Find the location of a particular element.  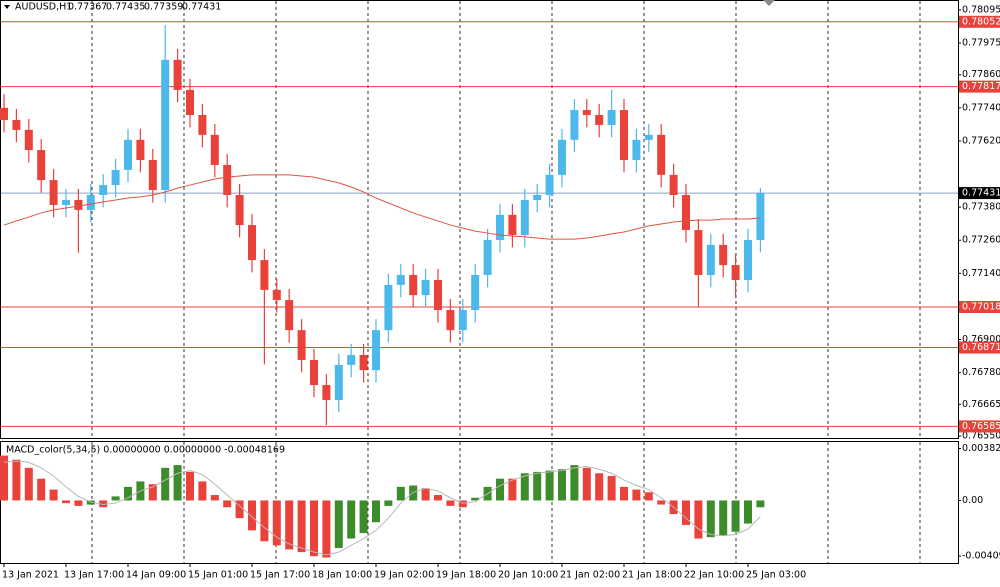

x-tick-label: 20 Jan 10:00 is located at coordinates (528, 575).